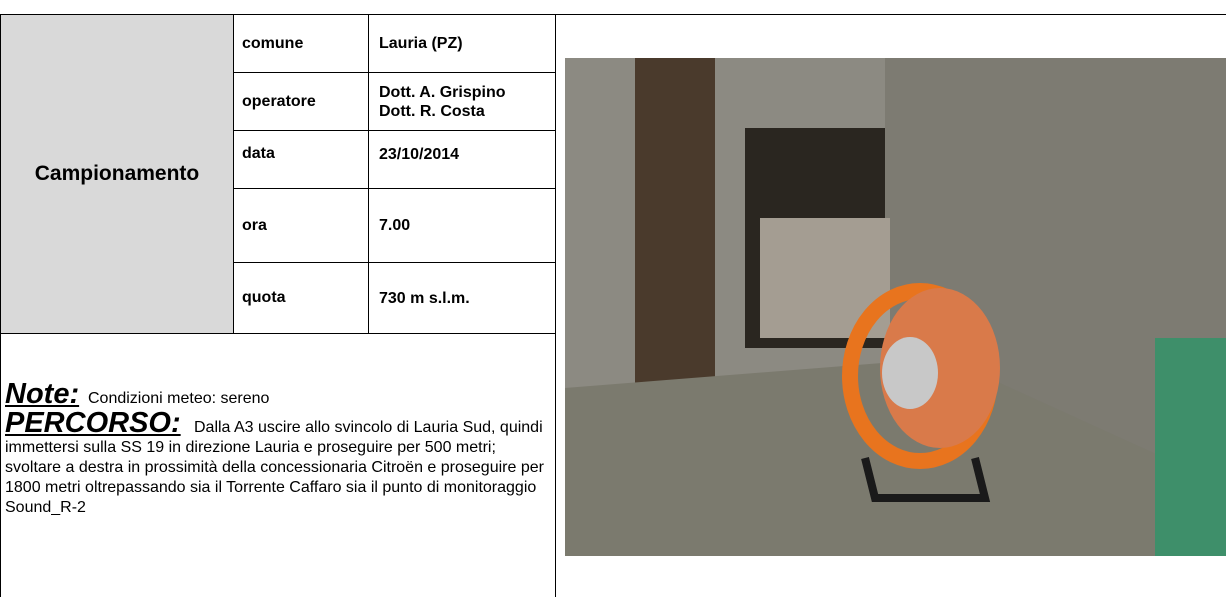 This screenshot has height=597, width=1226. What do you see at coordinates (910, 373) in the screenshot?
I see `reel-hub` at bounding box center [910, 373].